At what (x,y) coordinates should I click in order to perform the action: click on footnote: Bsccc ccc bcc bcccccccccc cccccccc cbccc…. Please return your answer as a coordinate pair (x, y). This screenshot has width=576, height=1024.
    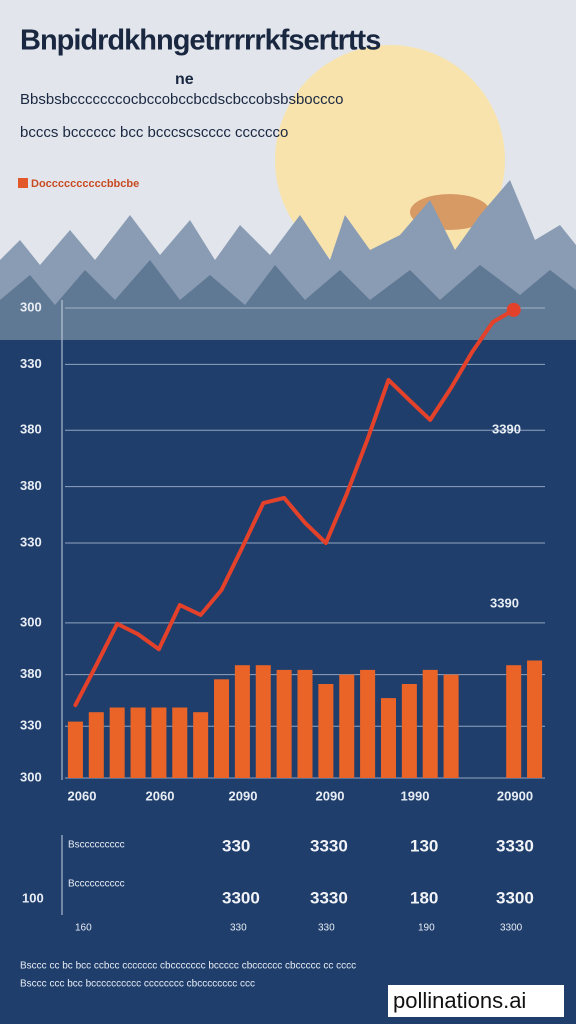
    Looking at the image, I should click on (137, 984).